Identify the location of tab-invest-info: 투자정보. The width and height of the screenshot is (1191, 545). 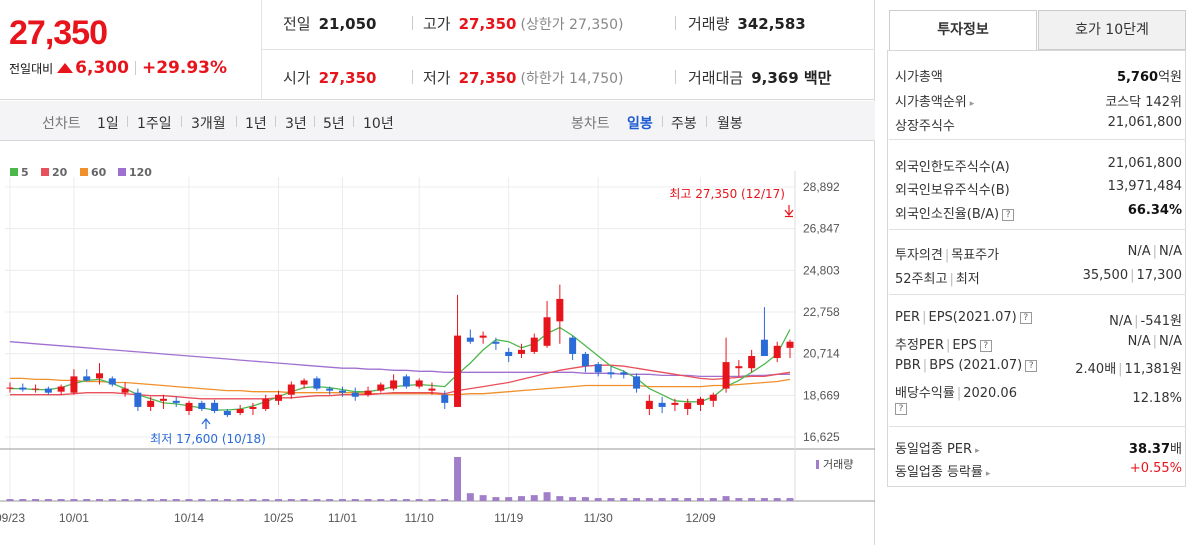
(963, 30).